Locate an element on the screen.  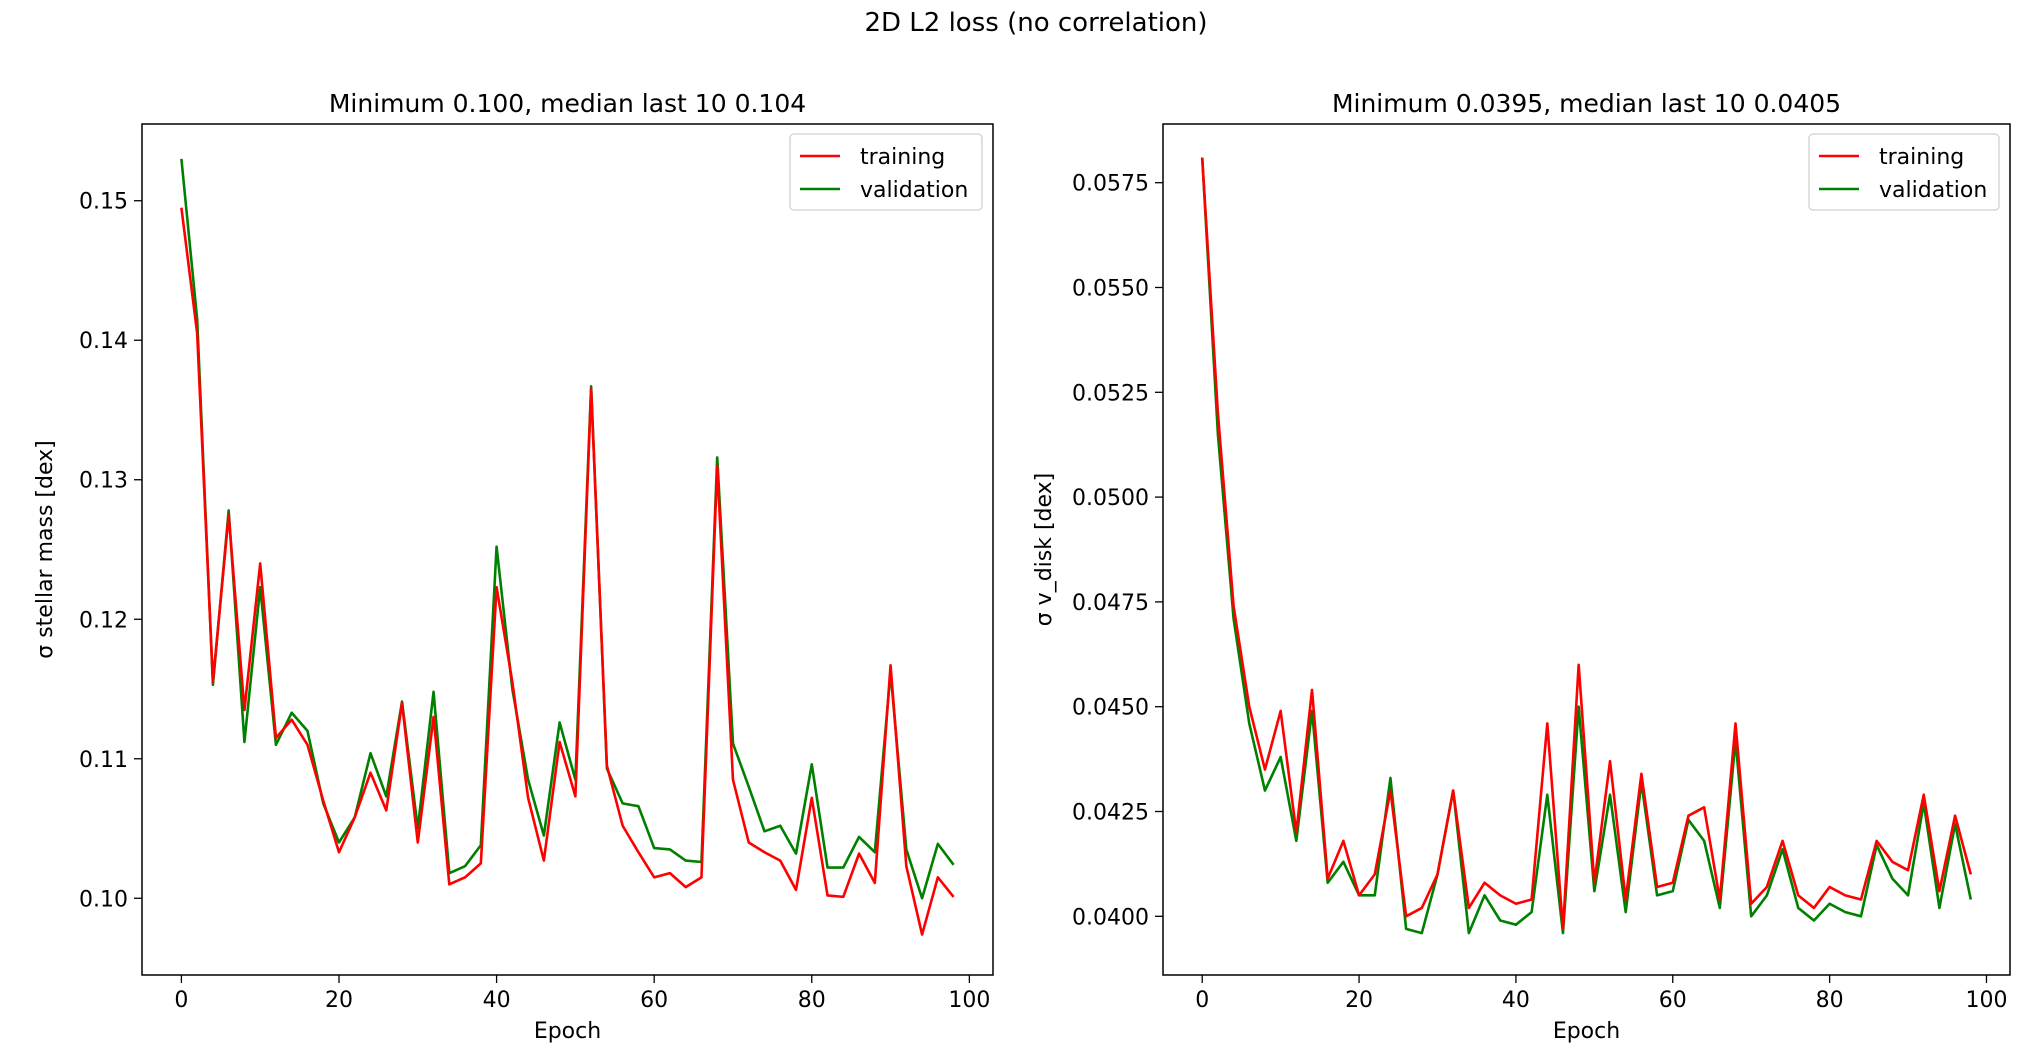
figure-suptitle: 2D L2 loss (no correlation) is located at coordinates (1035, 23).